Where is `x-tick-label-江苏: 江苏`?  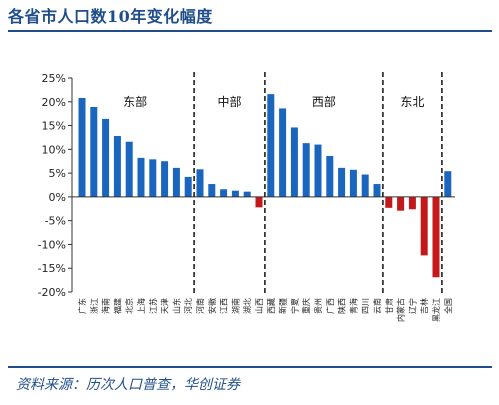
x-tick-label-江苏: 江苏 is located at coordinates (153, 306).